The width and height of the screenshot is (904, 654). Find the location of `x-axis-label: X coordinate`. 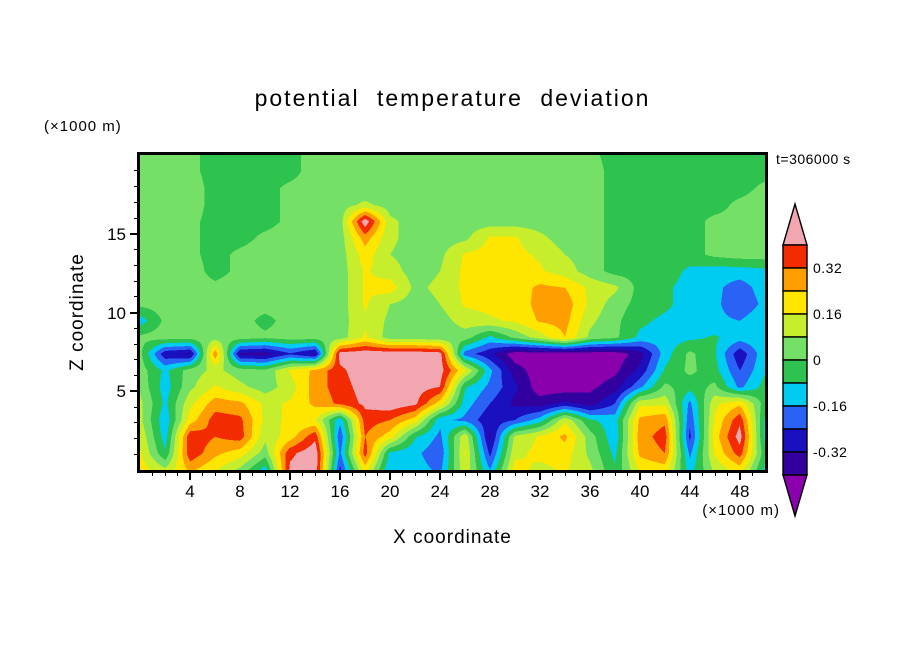

x-axis-label: X coordinate is located at coordinates (452, 537).